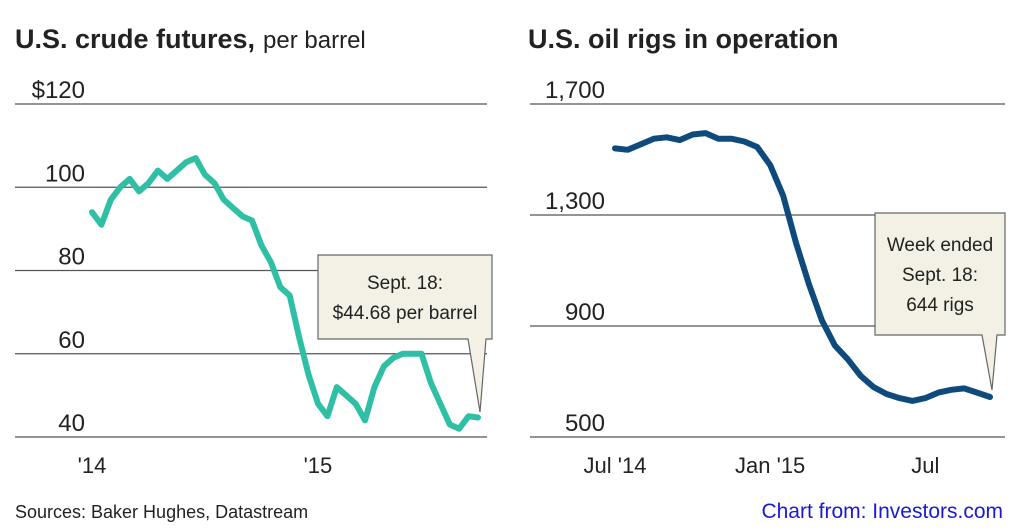 The height and width of the screenshot is (530, 1024). What do you see at coordinates (161, 512) in the screenshot?
I see `sources: Sources: Baker Hughes, Datastream` at bounding box center [161, 512].